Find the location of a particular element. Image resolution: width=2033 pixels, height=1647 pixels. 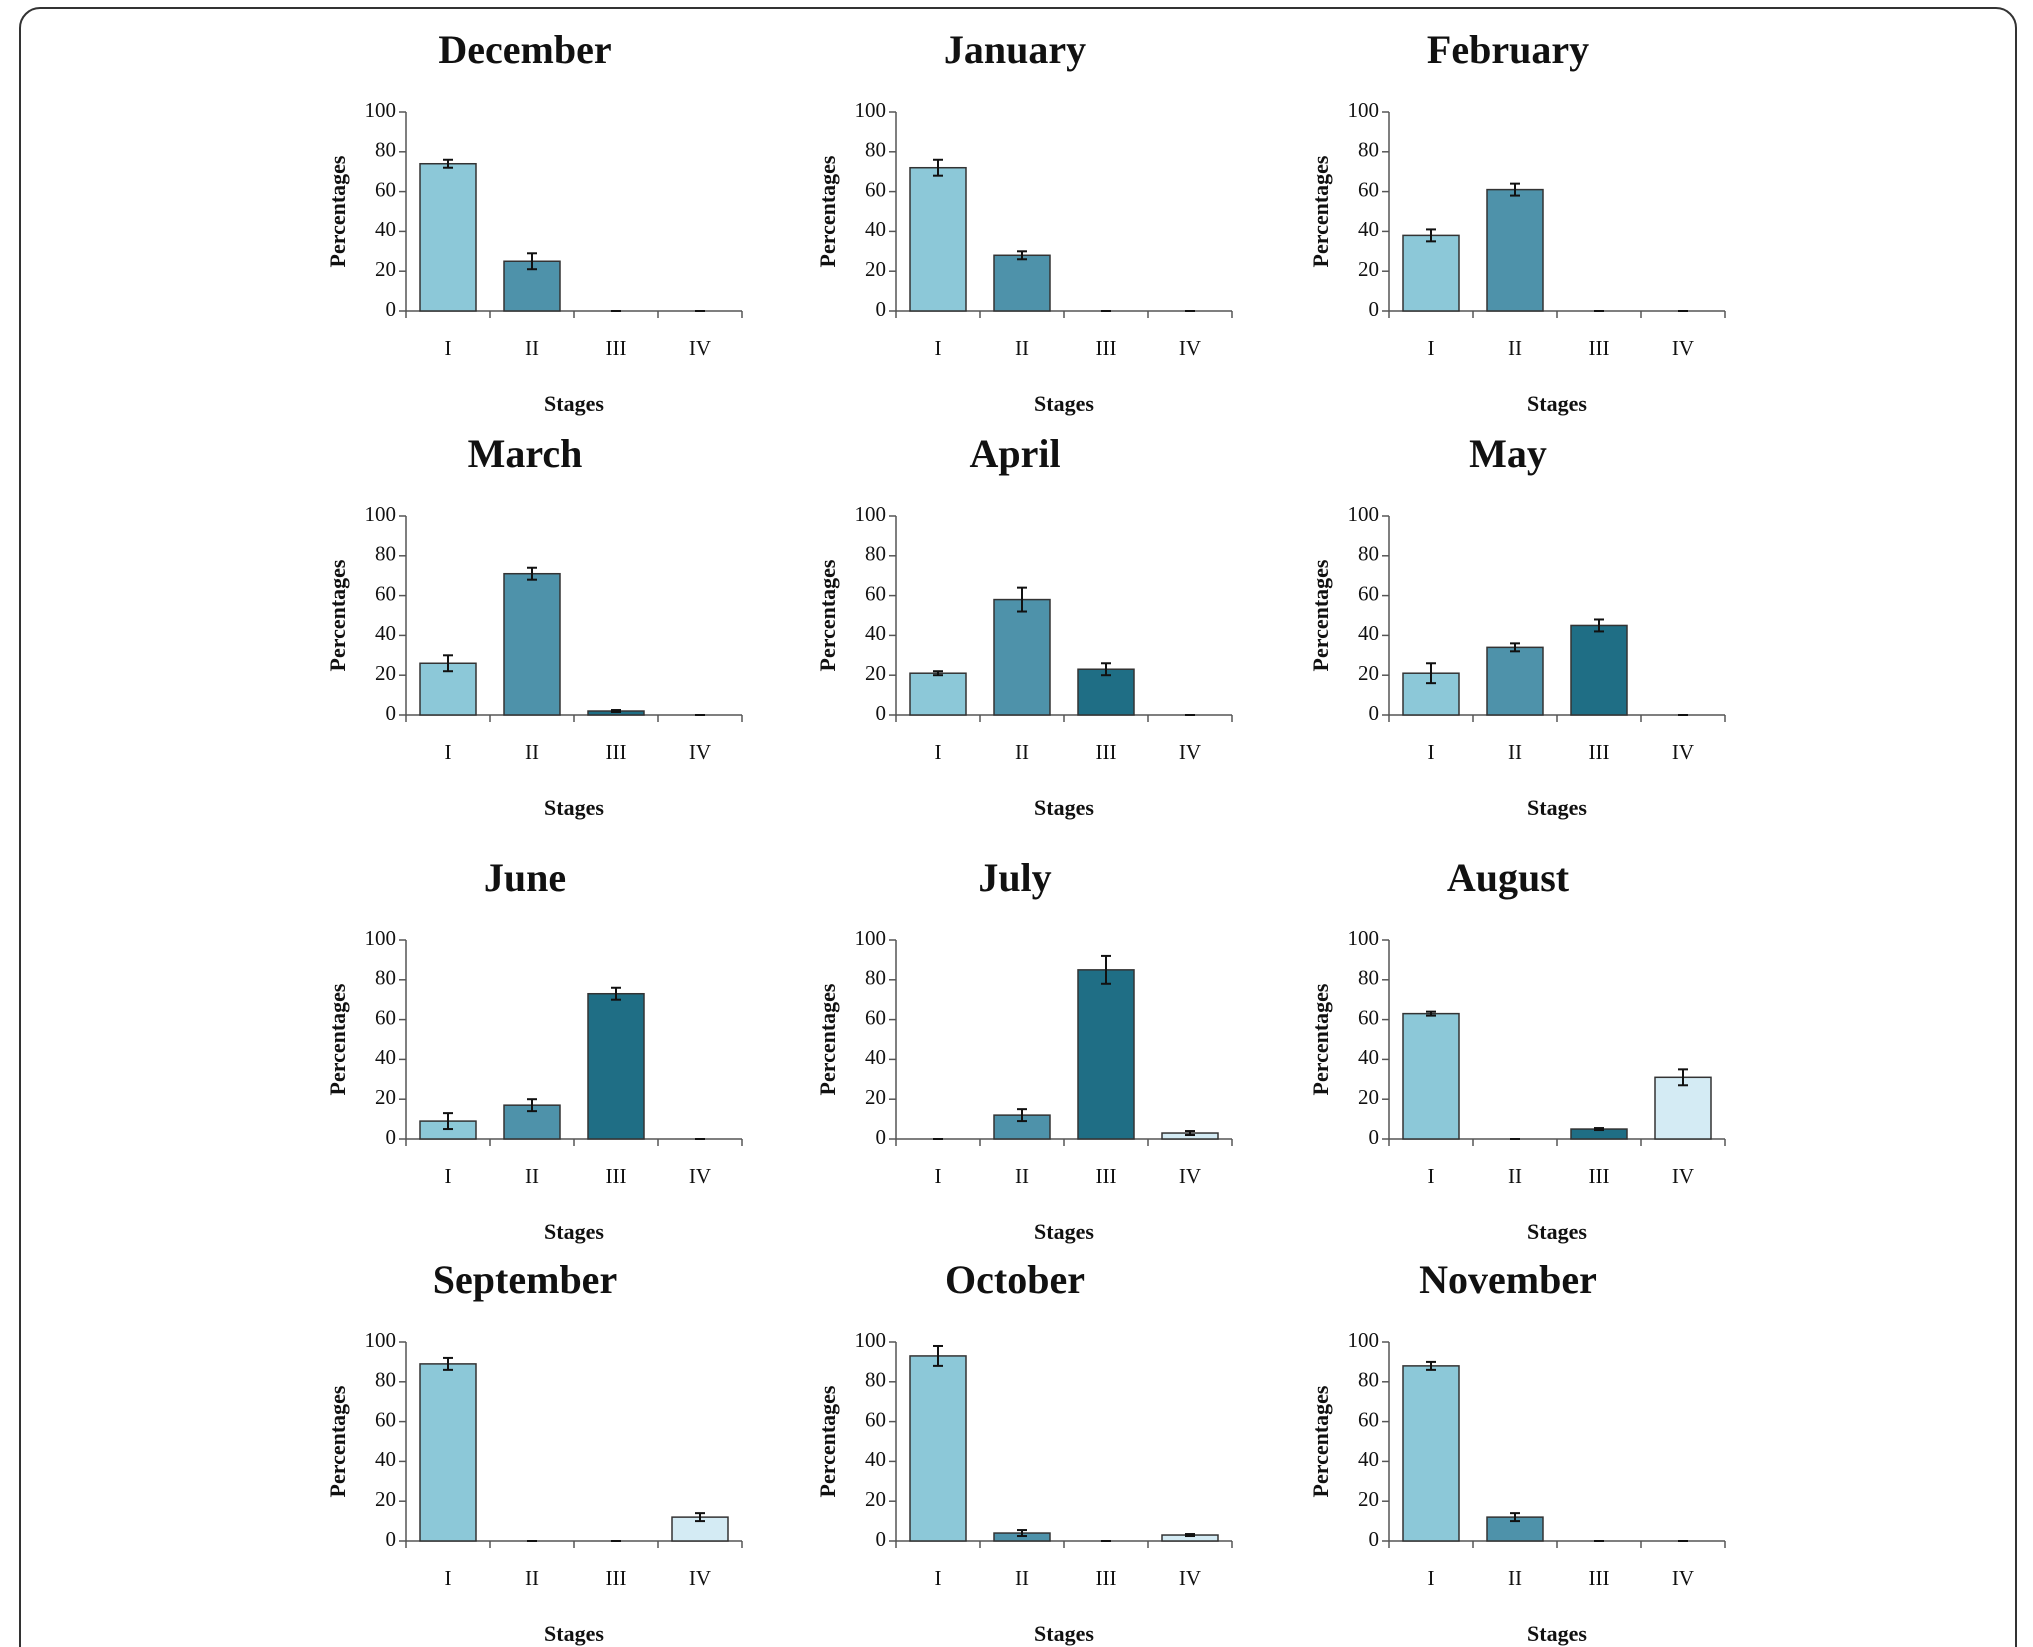

chart-title: May is located at coordinates (1508, 453).